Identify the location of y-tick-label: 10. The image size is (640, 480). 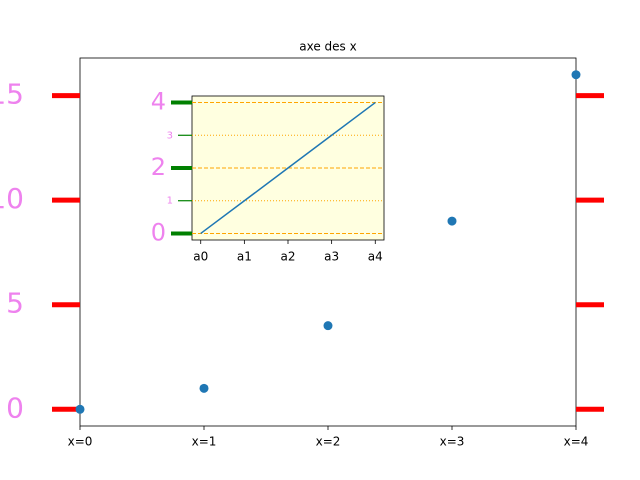
(12, 198).